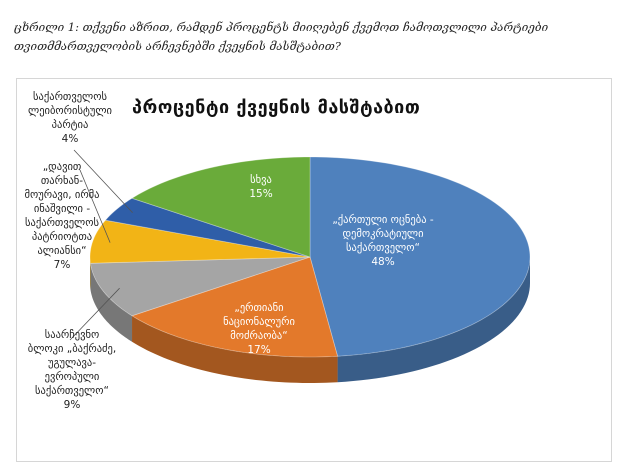  Describe the element at coordinates (383, 262) in the screenshot. I see `label-value: 48%` at that location.